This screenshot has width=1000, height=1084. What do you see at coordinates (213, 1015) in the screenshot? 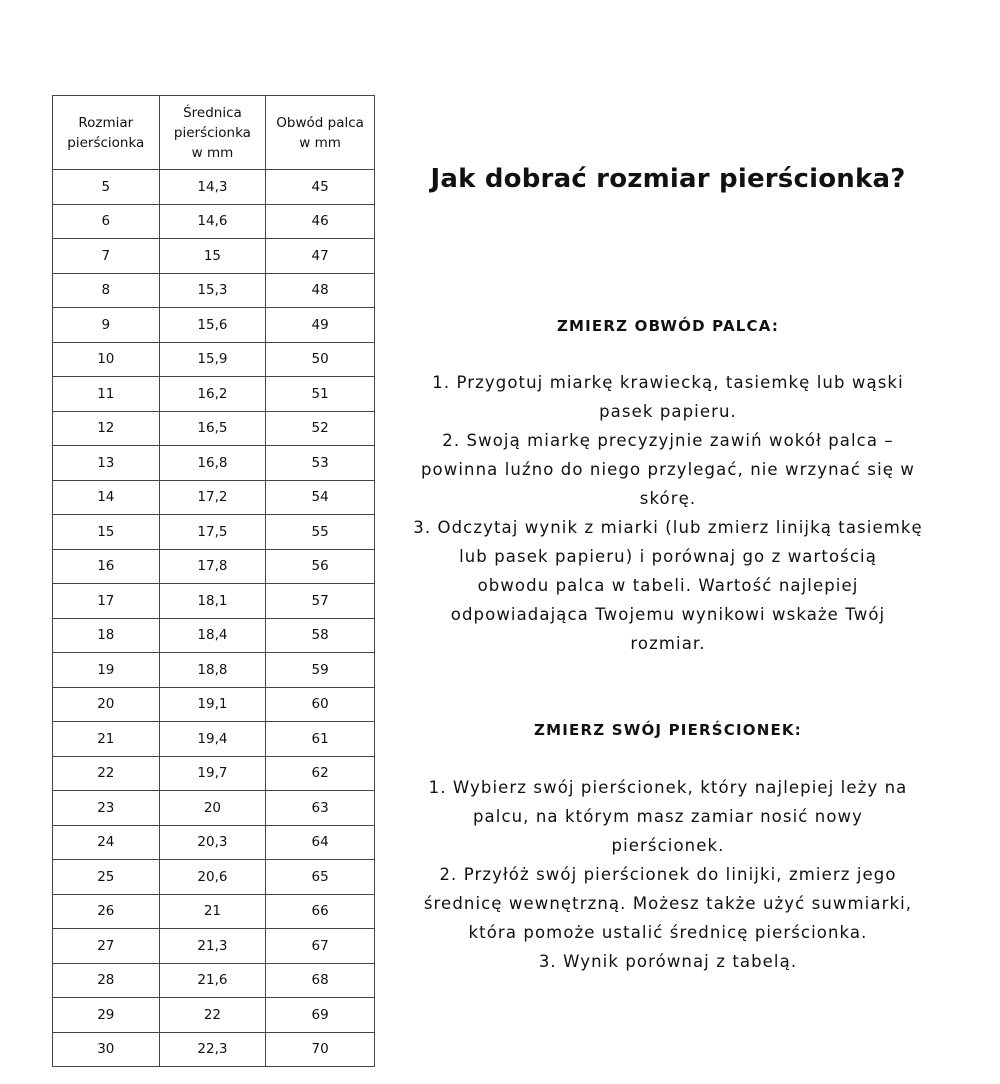
I see `table-row: 29 22 69` at bounding box center [213, 1015].